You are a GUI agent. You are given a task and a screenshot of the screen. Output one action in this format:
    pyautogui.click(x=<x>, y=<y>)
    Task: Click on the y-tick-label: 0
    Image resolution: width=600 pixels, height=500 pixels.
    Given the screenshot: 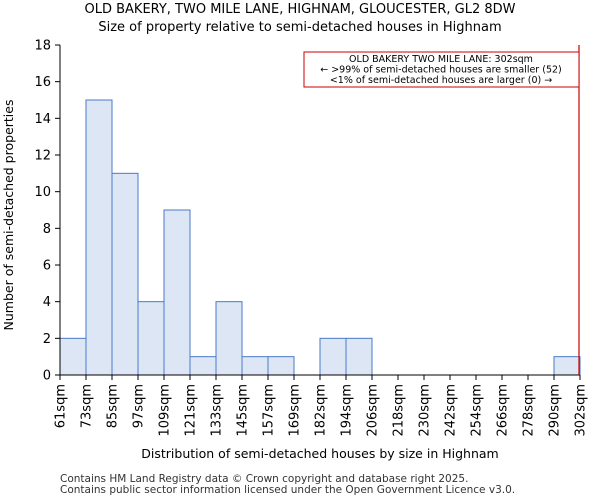 What is the action you would take?
    pyautogui.click(x=47, y=376)
    